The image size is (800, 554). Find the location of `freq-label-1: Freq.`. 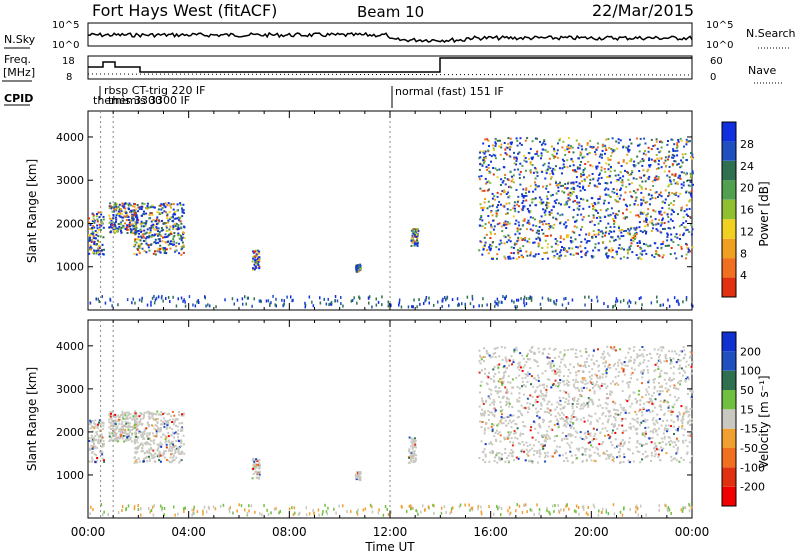

freq-label-1: Freq. is located at coordinates (17, 59).